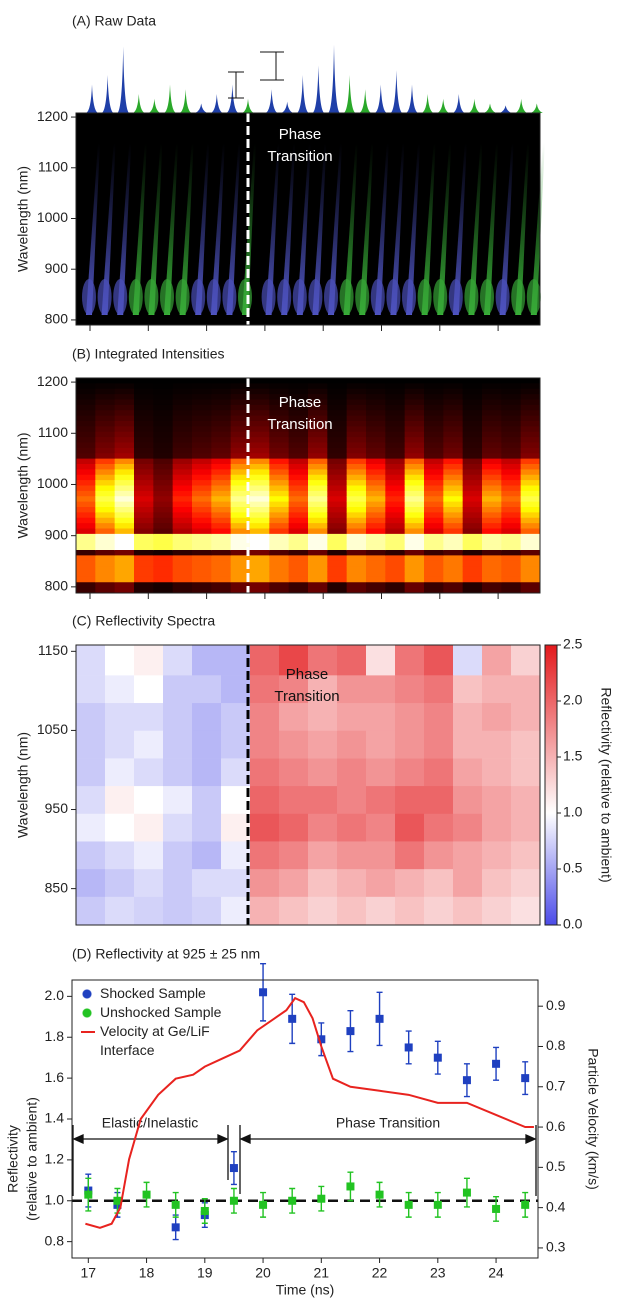  Describe the element at coordinates (57, 808) in the screenshot. I see `y-tick-label: 950` at that location.